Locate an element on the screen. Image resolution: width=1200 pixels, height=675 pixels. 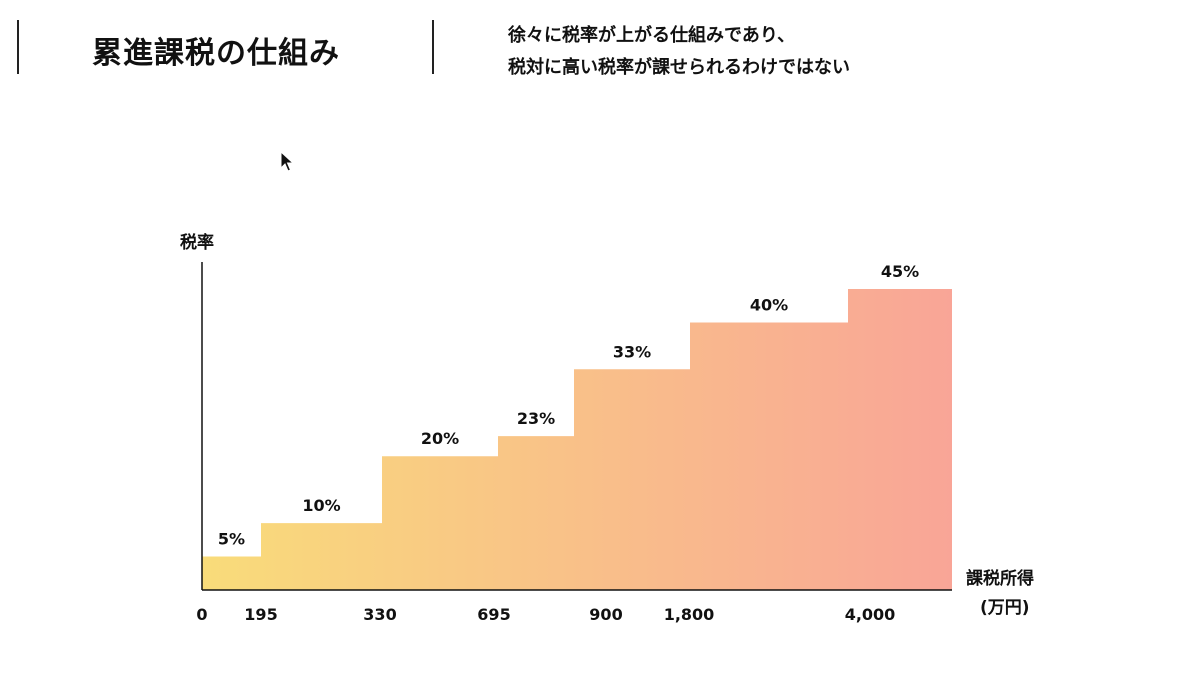
x-tick-label: 4,000 is located at coordinates (870, 614).